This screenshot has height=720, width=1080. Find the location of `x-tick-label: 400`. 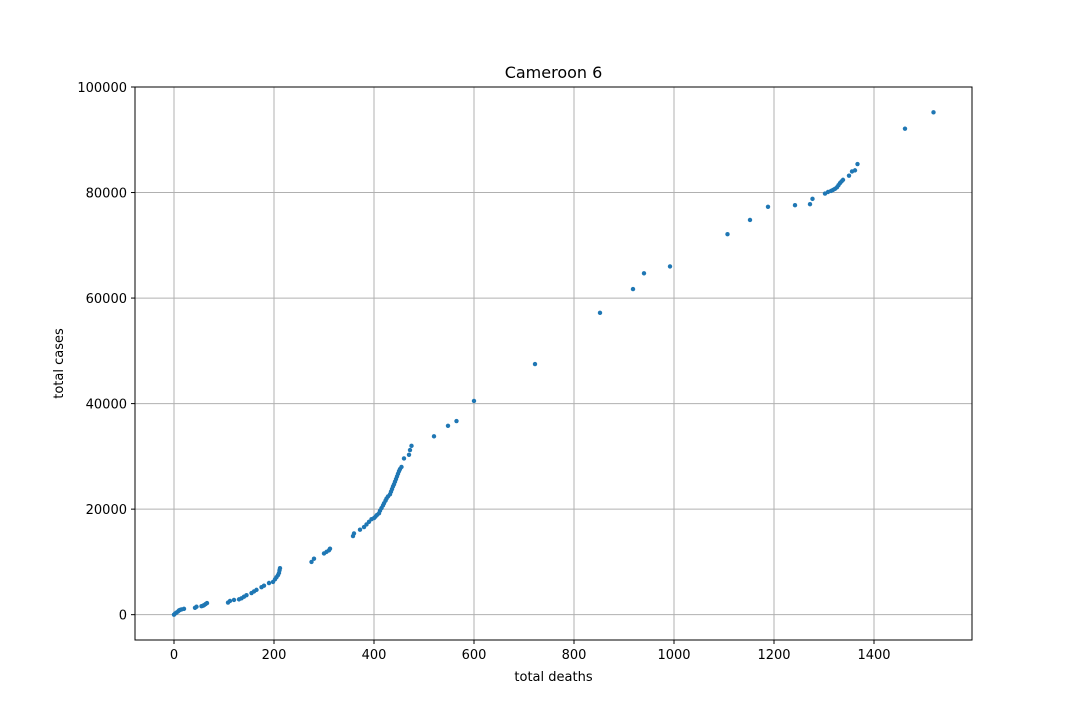

x-tick-label: 400 is located at coordinates (374, 655).